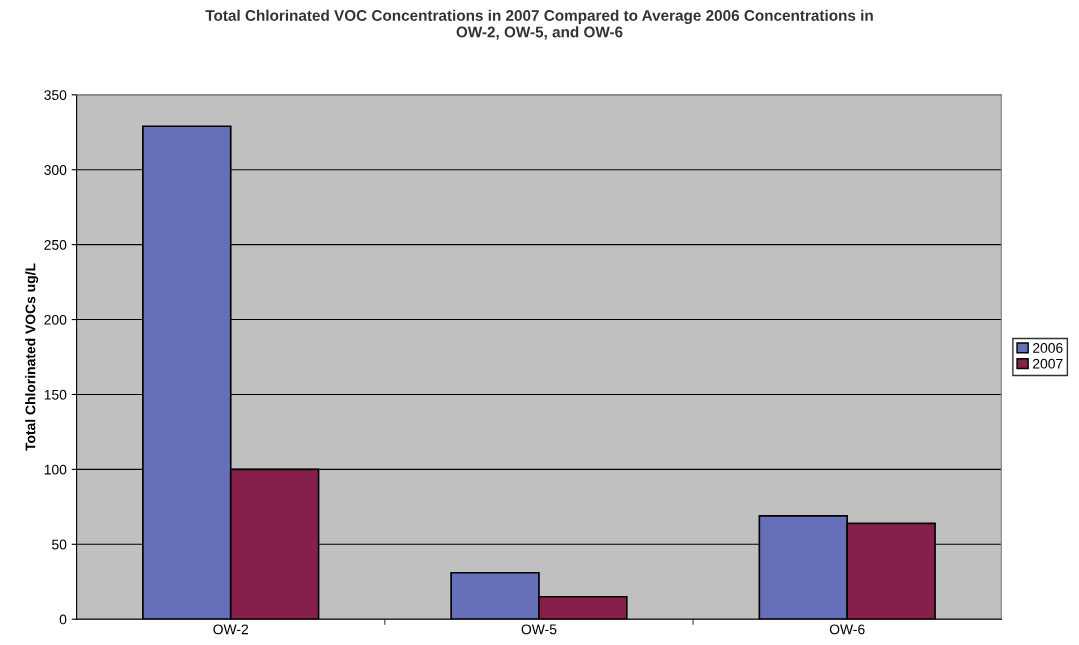 The height and width of the screenshot is (645, 1079). What do you see at coordinates (63, 619) in the screenshot?
I see `y-tick-label: 0` at bounding box center [63, 619].